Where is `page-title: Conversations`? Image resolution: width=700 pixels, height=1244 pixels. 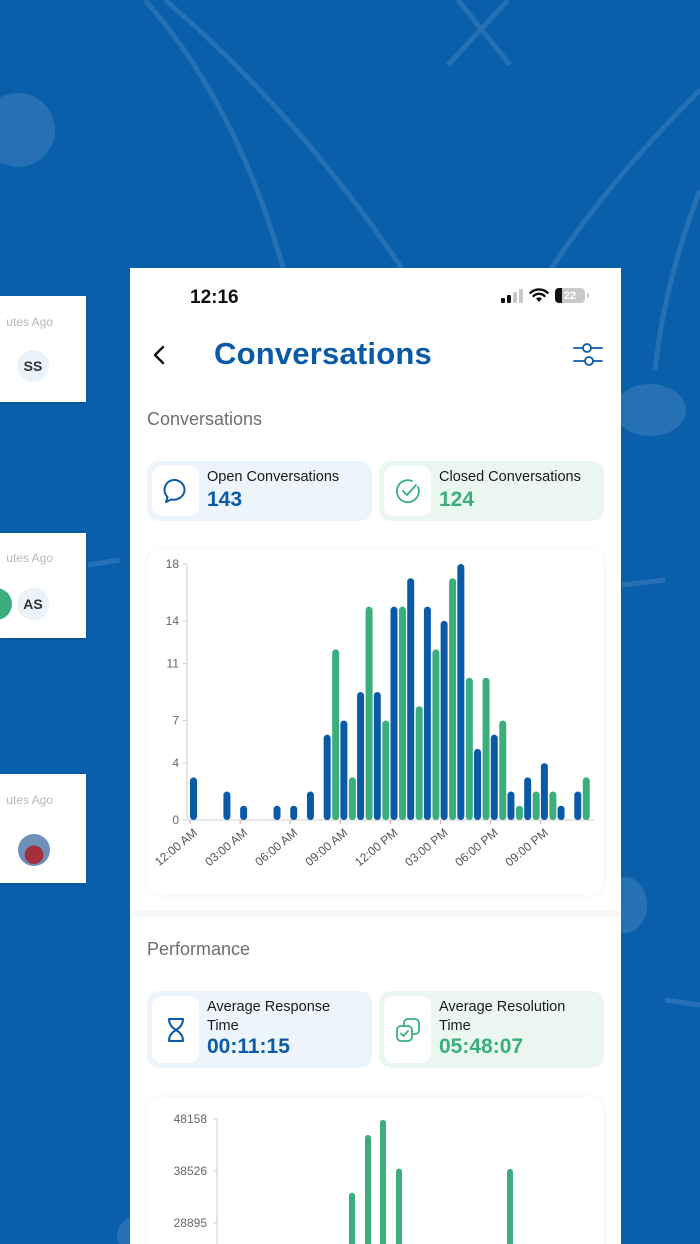 page-title: Conversations is located at coordinates (323, 353).